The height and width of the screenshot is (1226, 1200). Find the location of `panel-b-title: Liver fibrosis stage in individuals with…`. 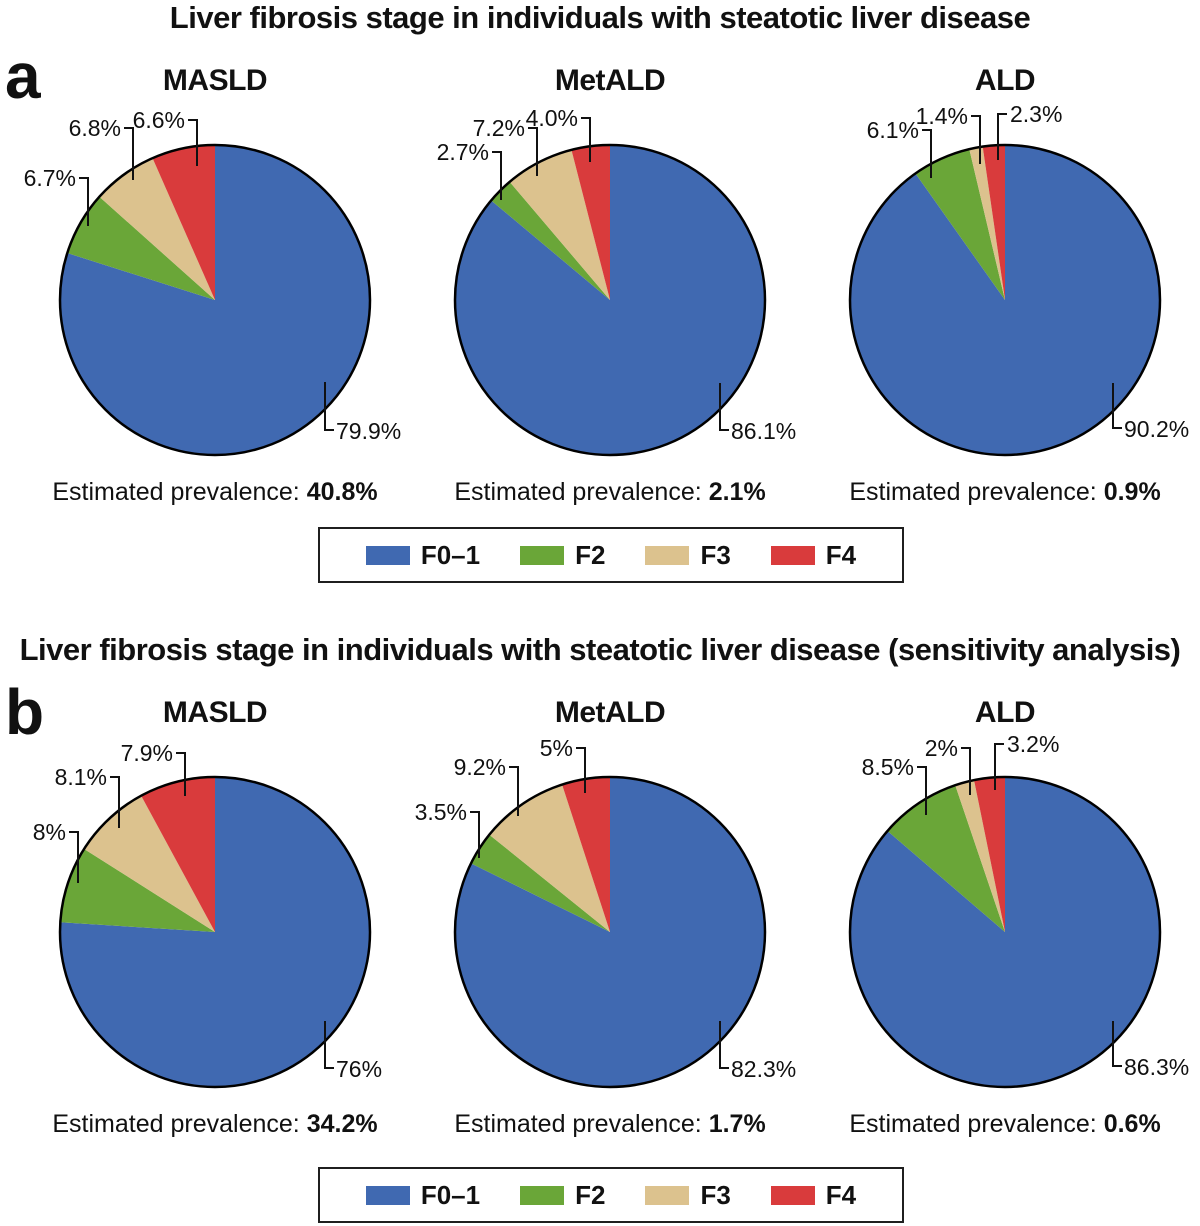

panel-b-title: Liver fibrosis stage in individuals with… is located at coordinates (600, 649).